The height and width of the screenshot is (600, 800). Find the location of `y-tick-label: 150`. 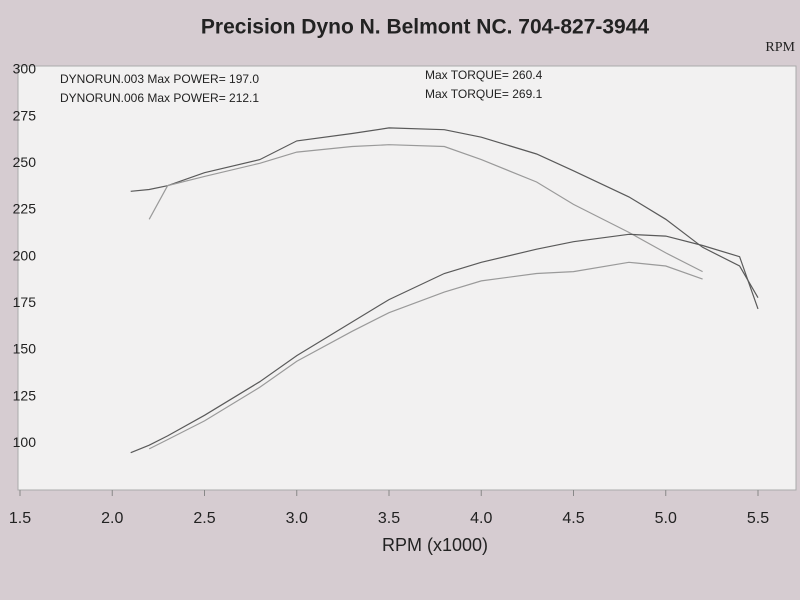

y-tick-label: 150 is located at coordinates (25, 349).